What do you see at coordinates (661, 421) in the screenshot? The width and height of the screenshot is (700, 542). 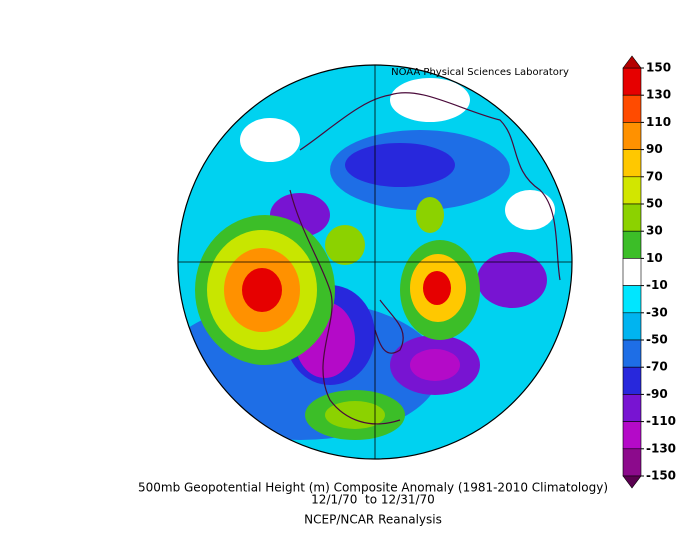 I see `colorbar-label: -110` at bounding box center [661, 421].